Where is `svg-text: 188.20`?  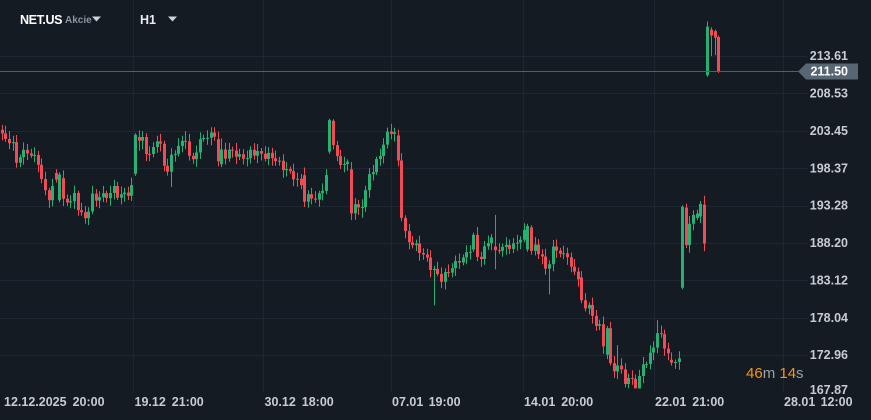 svg-text: 188.20 is located at coordinates (829, 243).